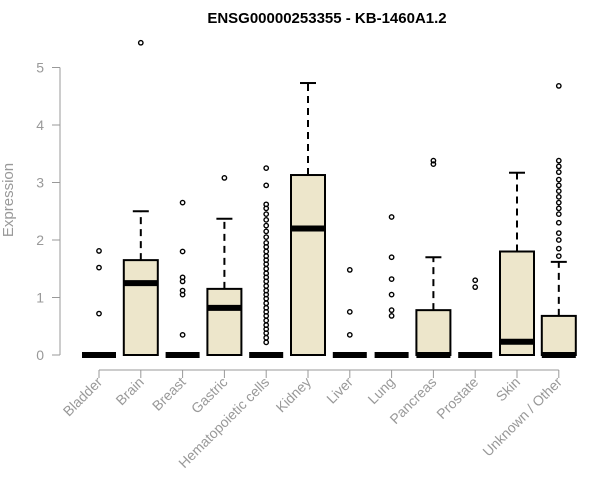  I want to click on box-hematopoietic-cells, so click(266, 261).